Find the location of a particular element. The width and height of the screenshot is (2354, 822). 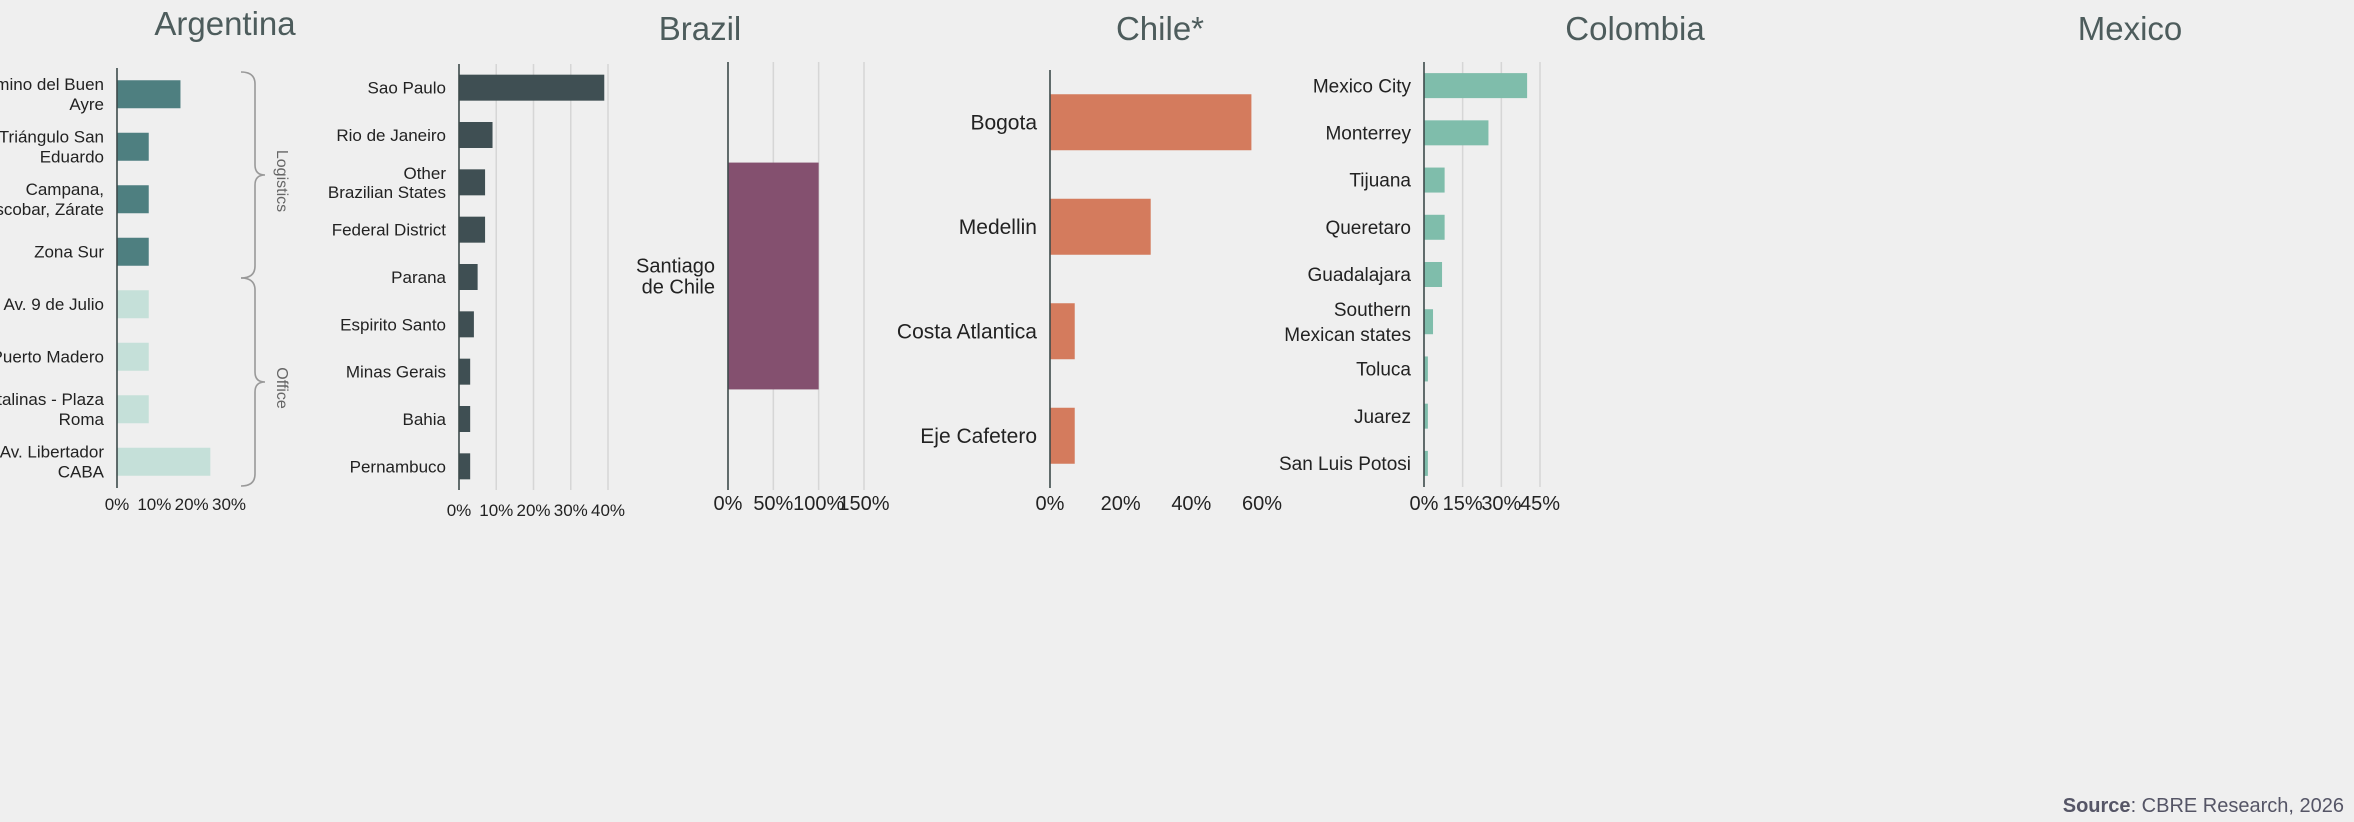

source-text: : CBRE Research, 2026 is located at coordinates (2237, 806).